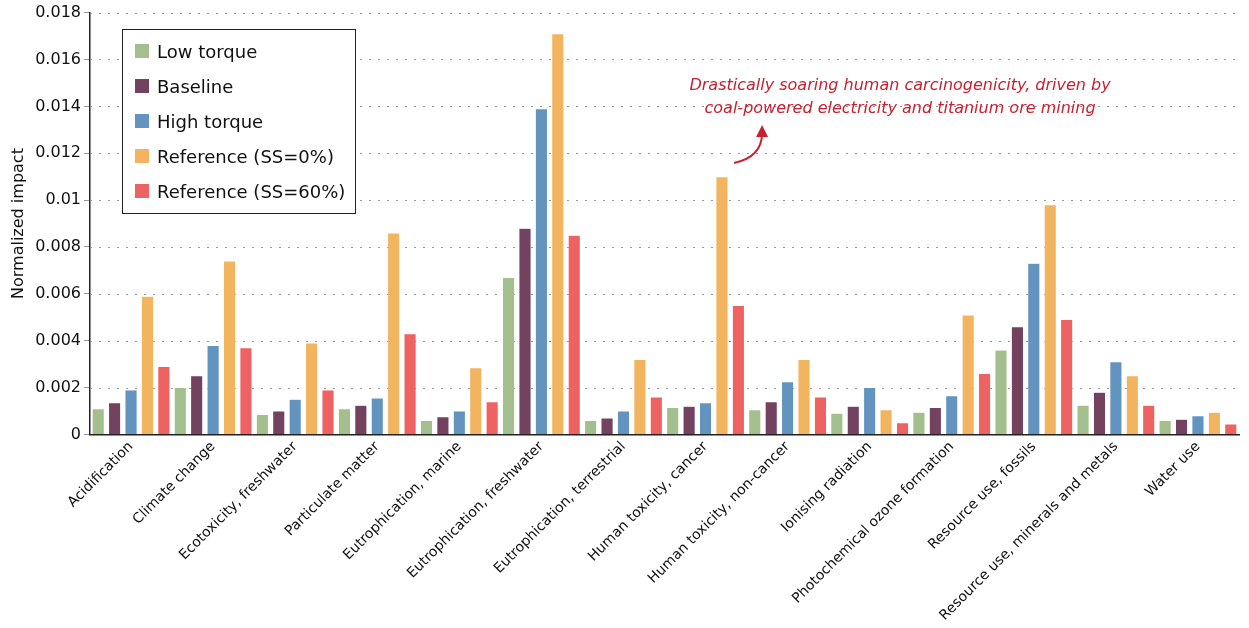 The height and width of the screenshot is (628, 1249). Describe the element at coordinates (195, 86) in the screenshot. I see `legend-label: Baseline` at that location.